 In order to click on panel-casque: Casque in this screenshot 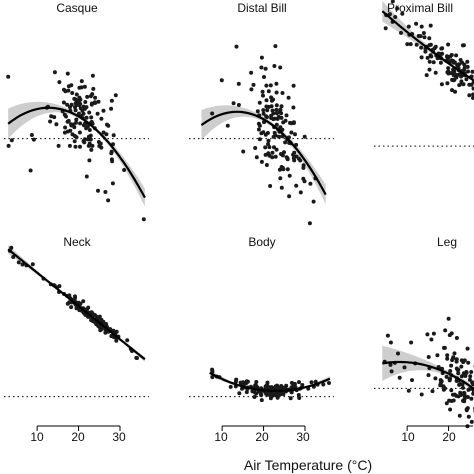, I will do `click(77, 8)`.